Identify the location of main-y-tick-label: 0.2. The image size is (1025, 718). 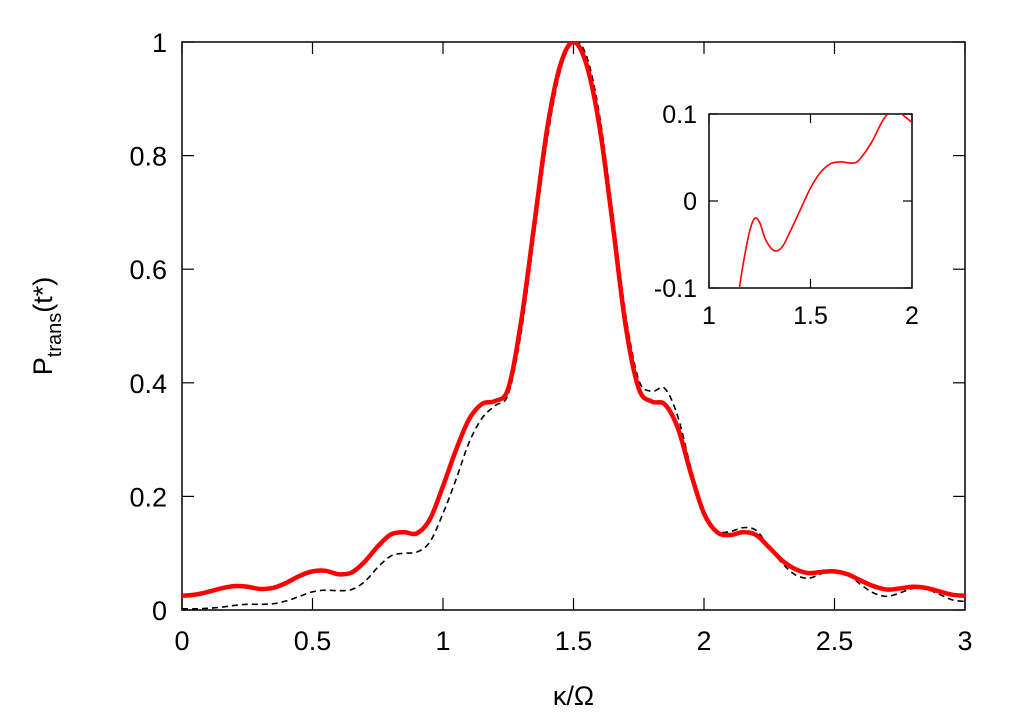
(148, 497).